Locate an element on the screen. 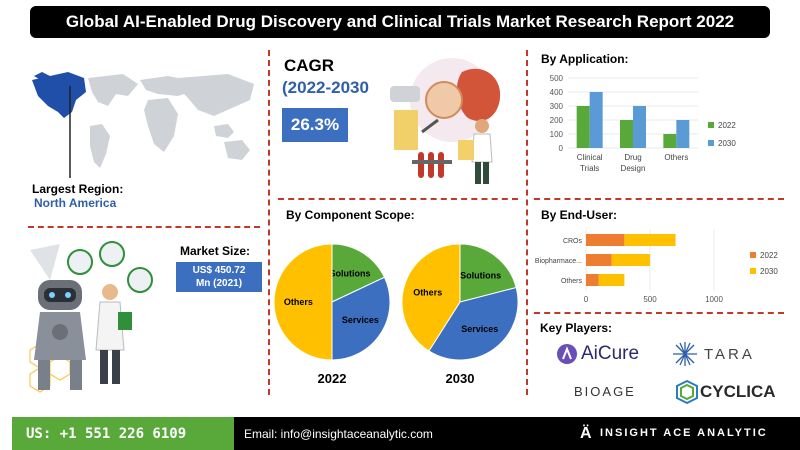 The height and width of the screenshot is (450, 800). cagr-value: 26.3% is located at coordinates (315, 125).